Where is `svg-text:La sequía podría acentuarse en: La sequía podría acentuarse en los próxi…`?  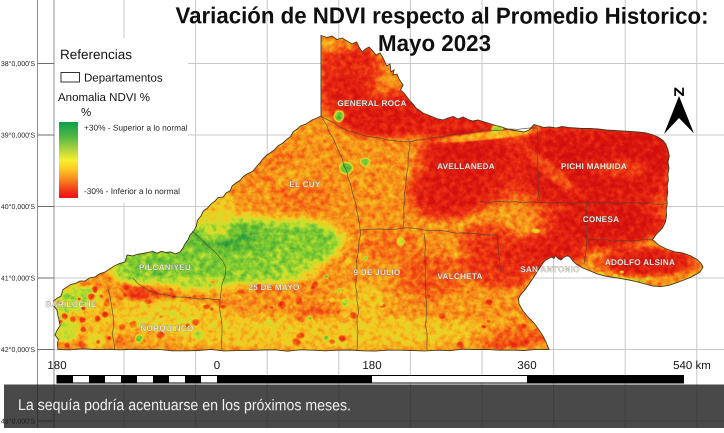 svg-text:La sequía podría acentuarse en: La sequía podría acentuarse en los próxi… is located at coordinates (184, 405).